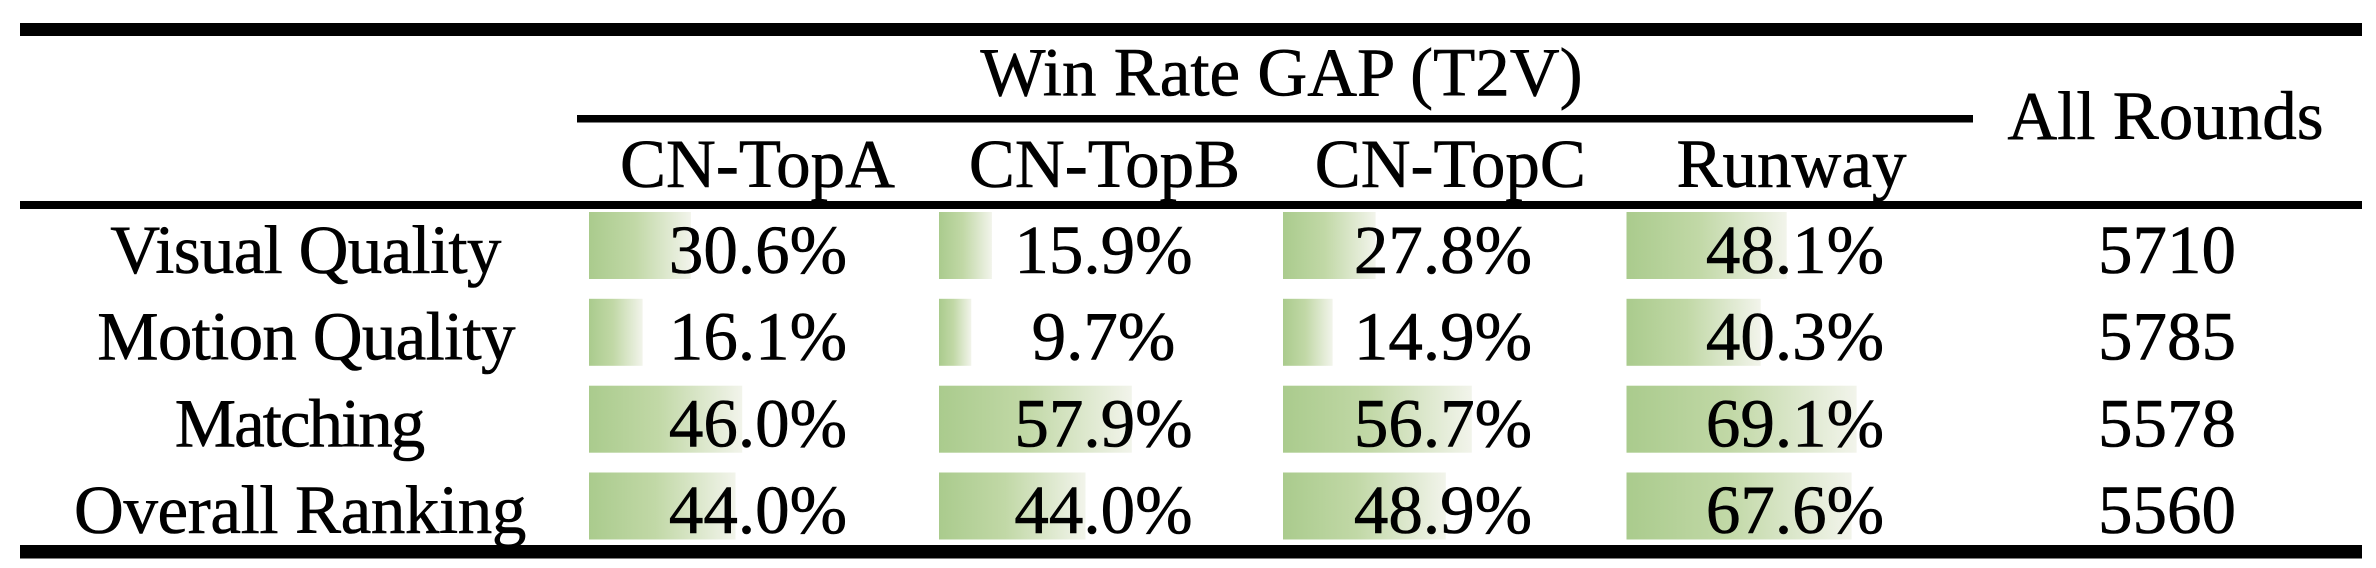  I want to click on svg-text: 5785, so click(2167, 337).